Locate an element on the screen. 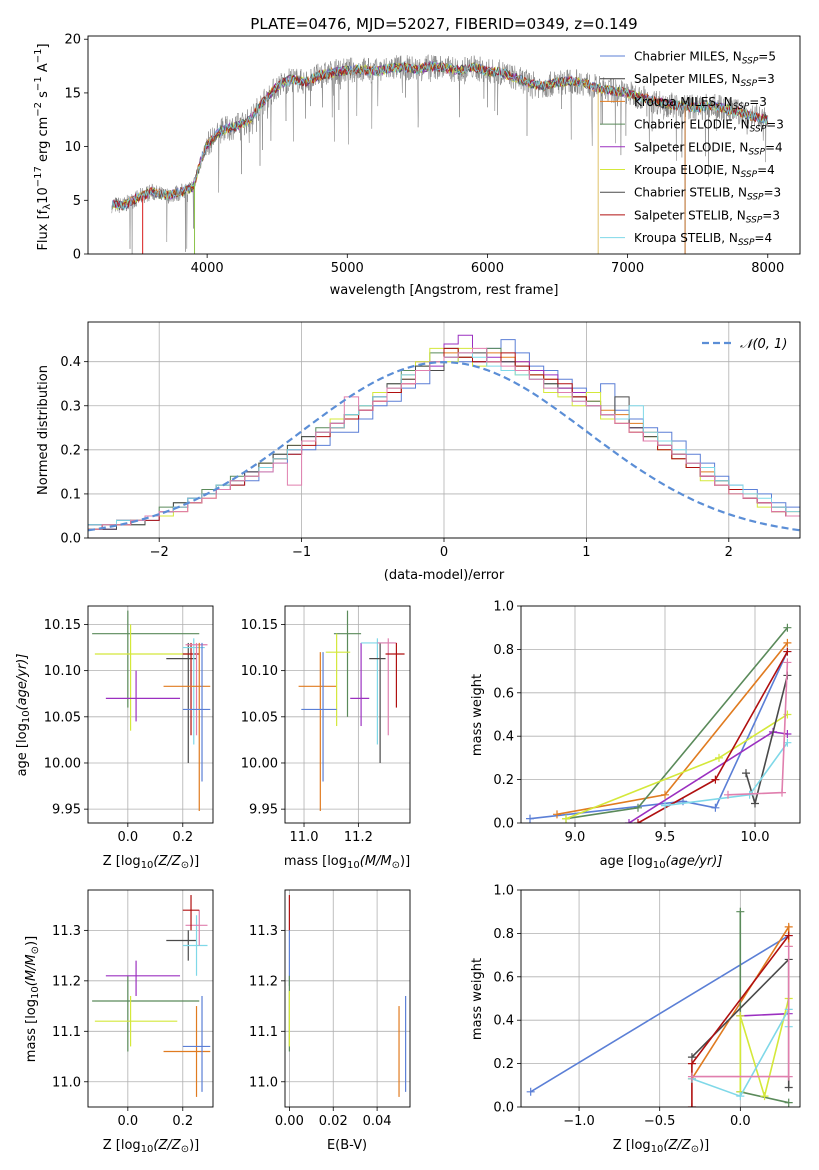 The height and width of the screenshot is (1170, 819). y-tick-label: 10.15 is located at coordinates (62, 625).